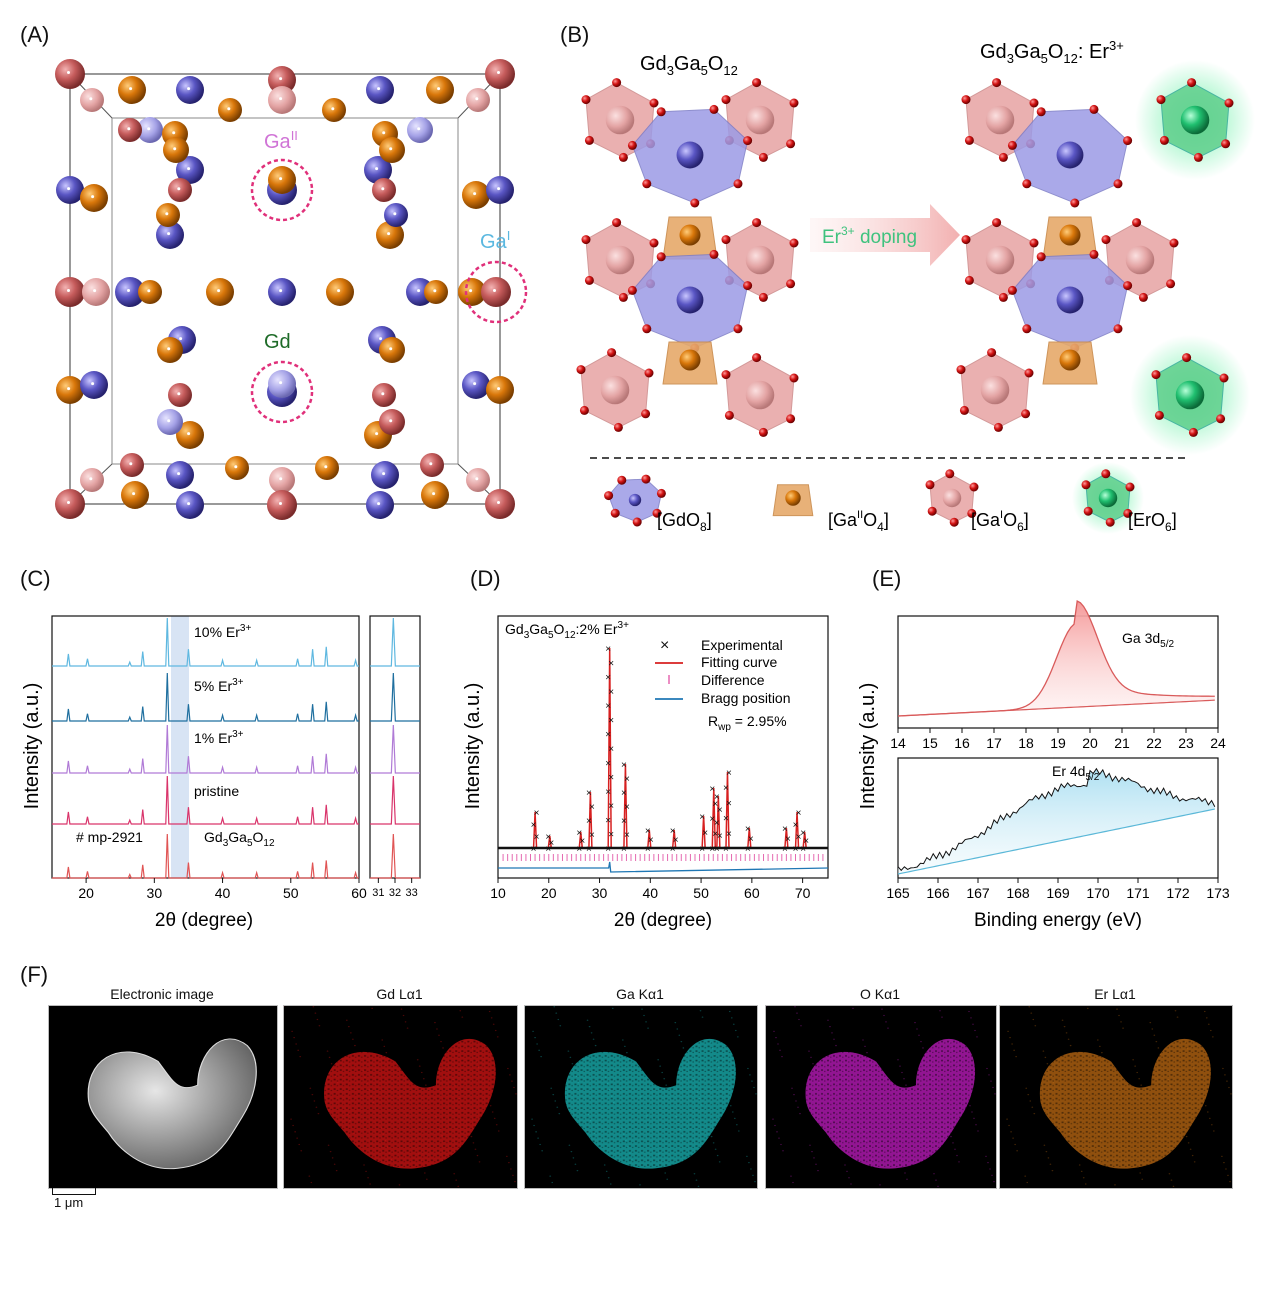  What do you see at coordinates (1218, 743) in the screenshot?
I see `e-top-tick: 24` at bounding box center [1218, 743].